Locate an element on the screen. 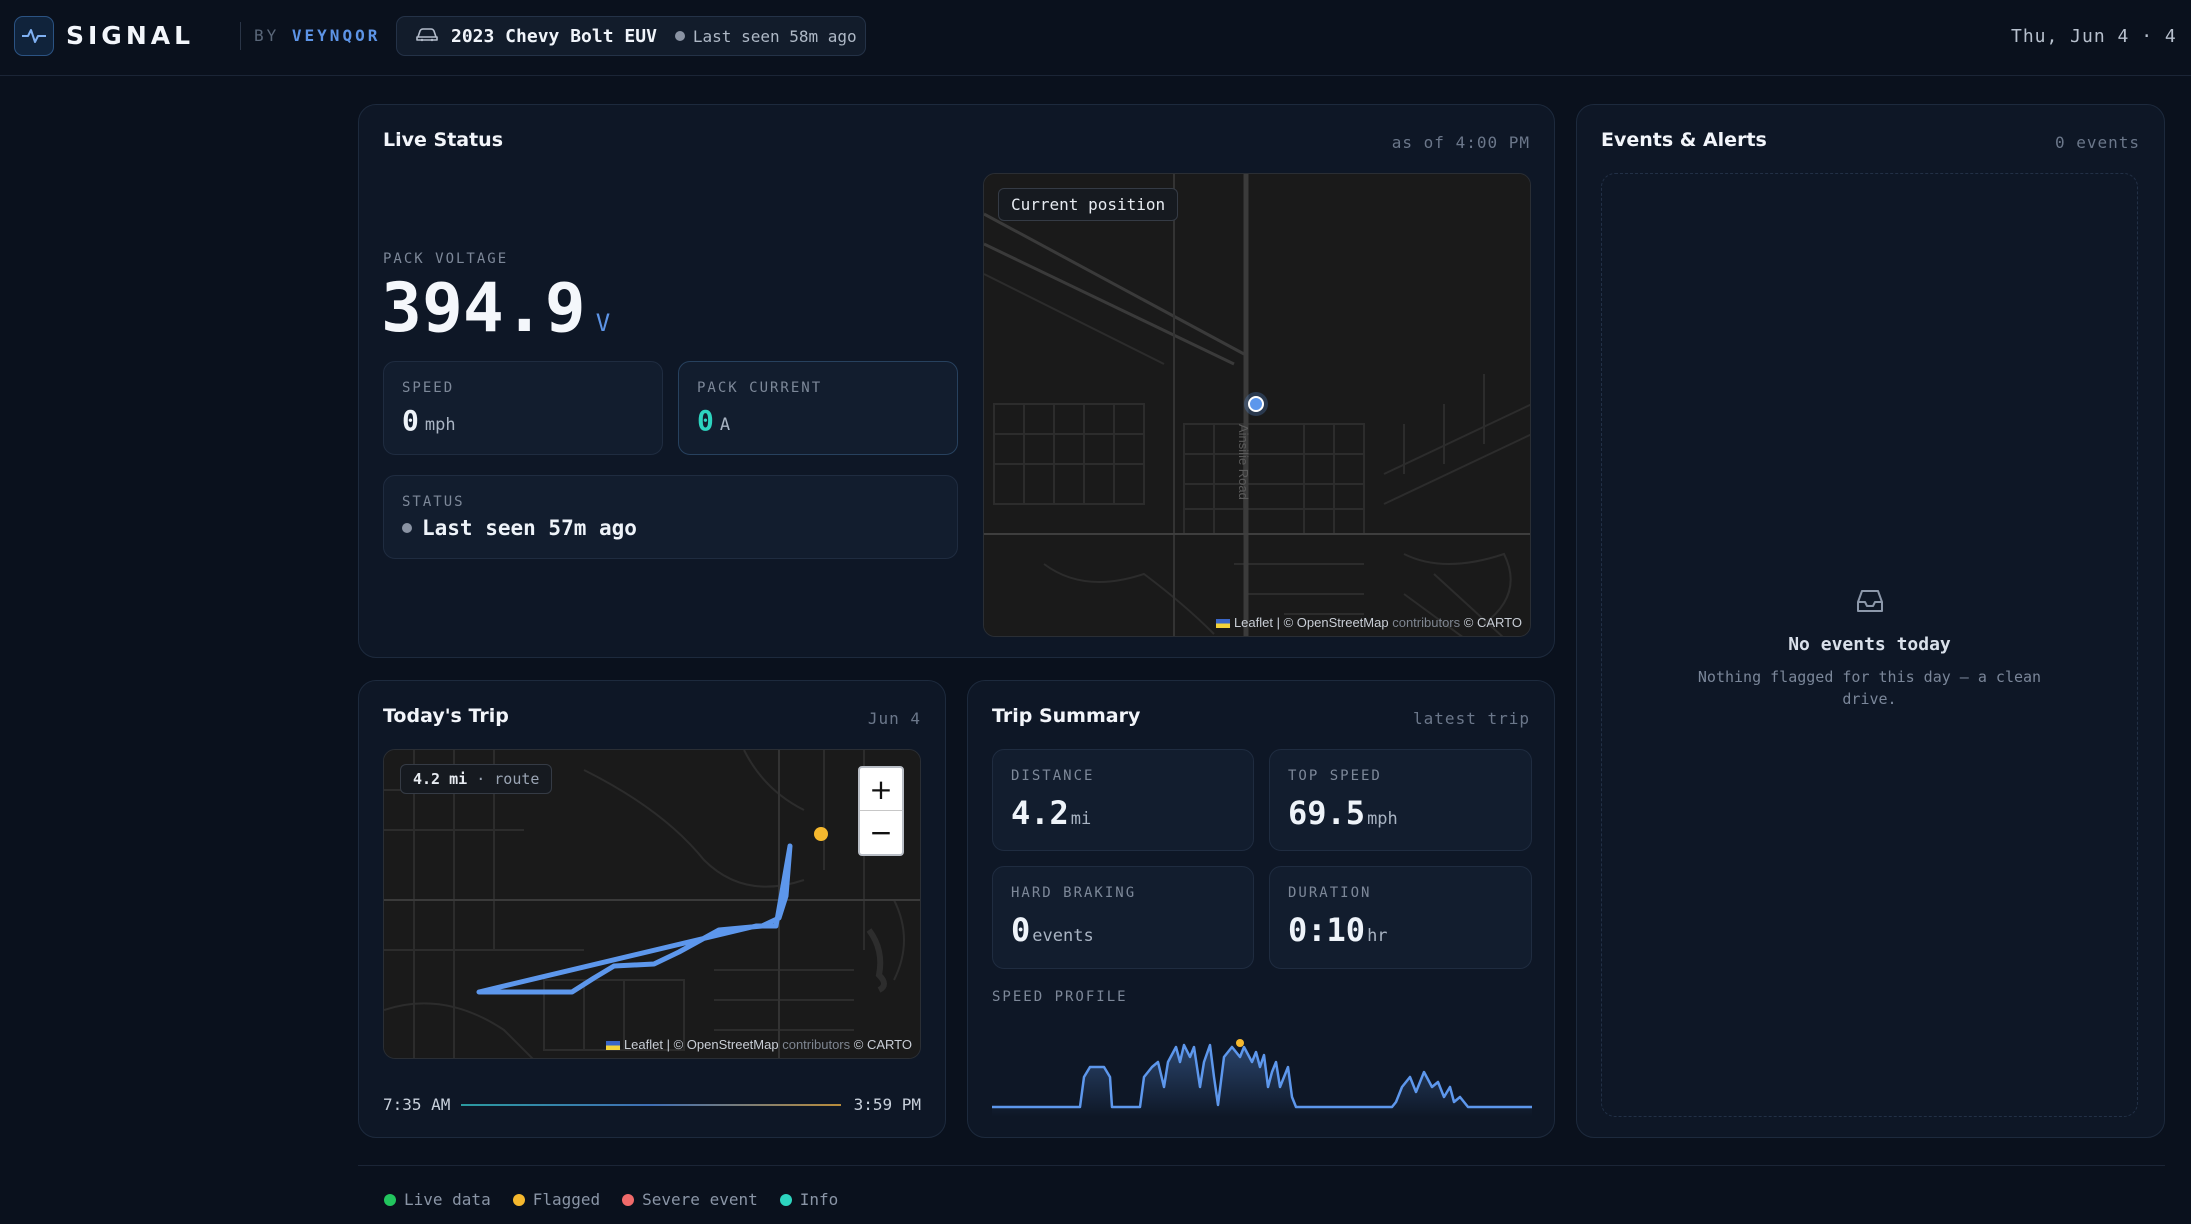  hard-braking-card: HARD BRAKING 0 events is located at coordinates (1123, 917).